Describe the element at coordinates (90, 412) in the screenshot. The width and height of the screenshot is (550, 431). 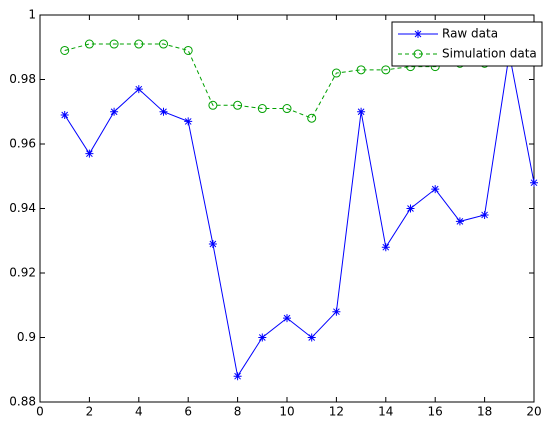
I see `x-tick-label: 2` at that location.